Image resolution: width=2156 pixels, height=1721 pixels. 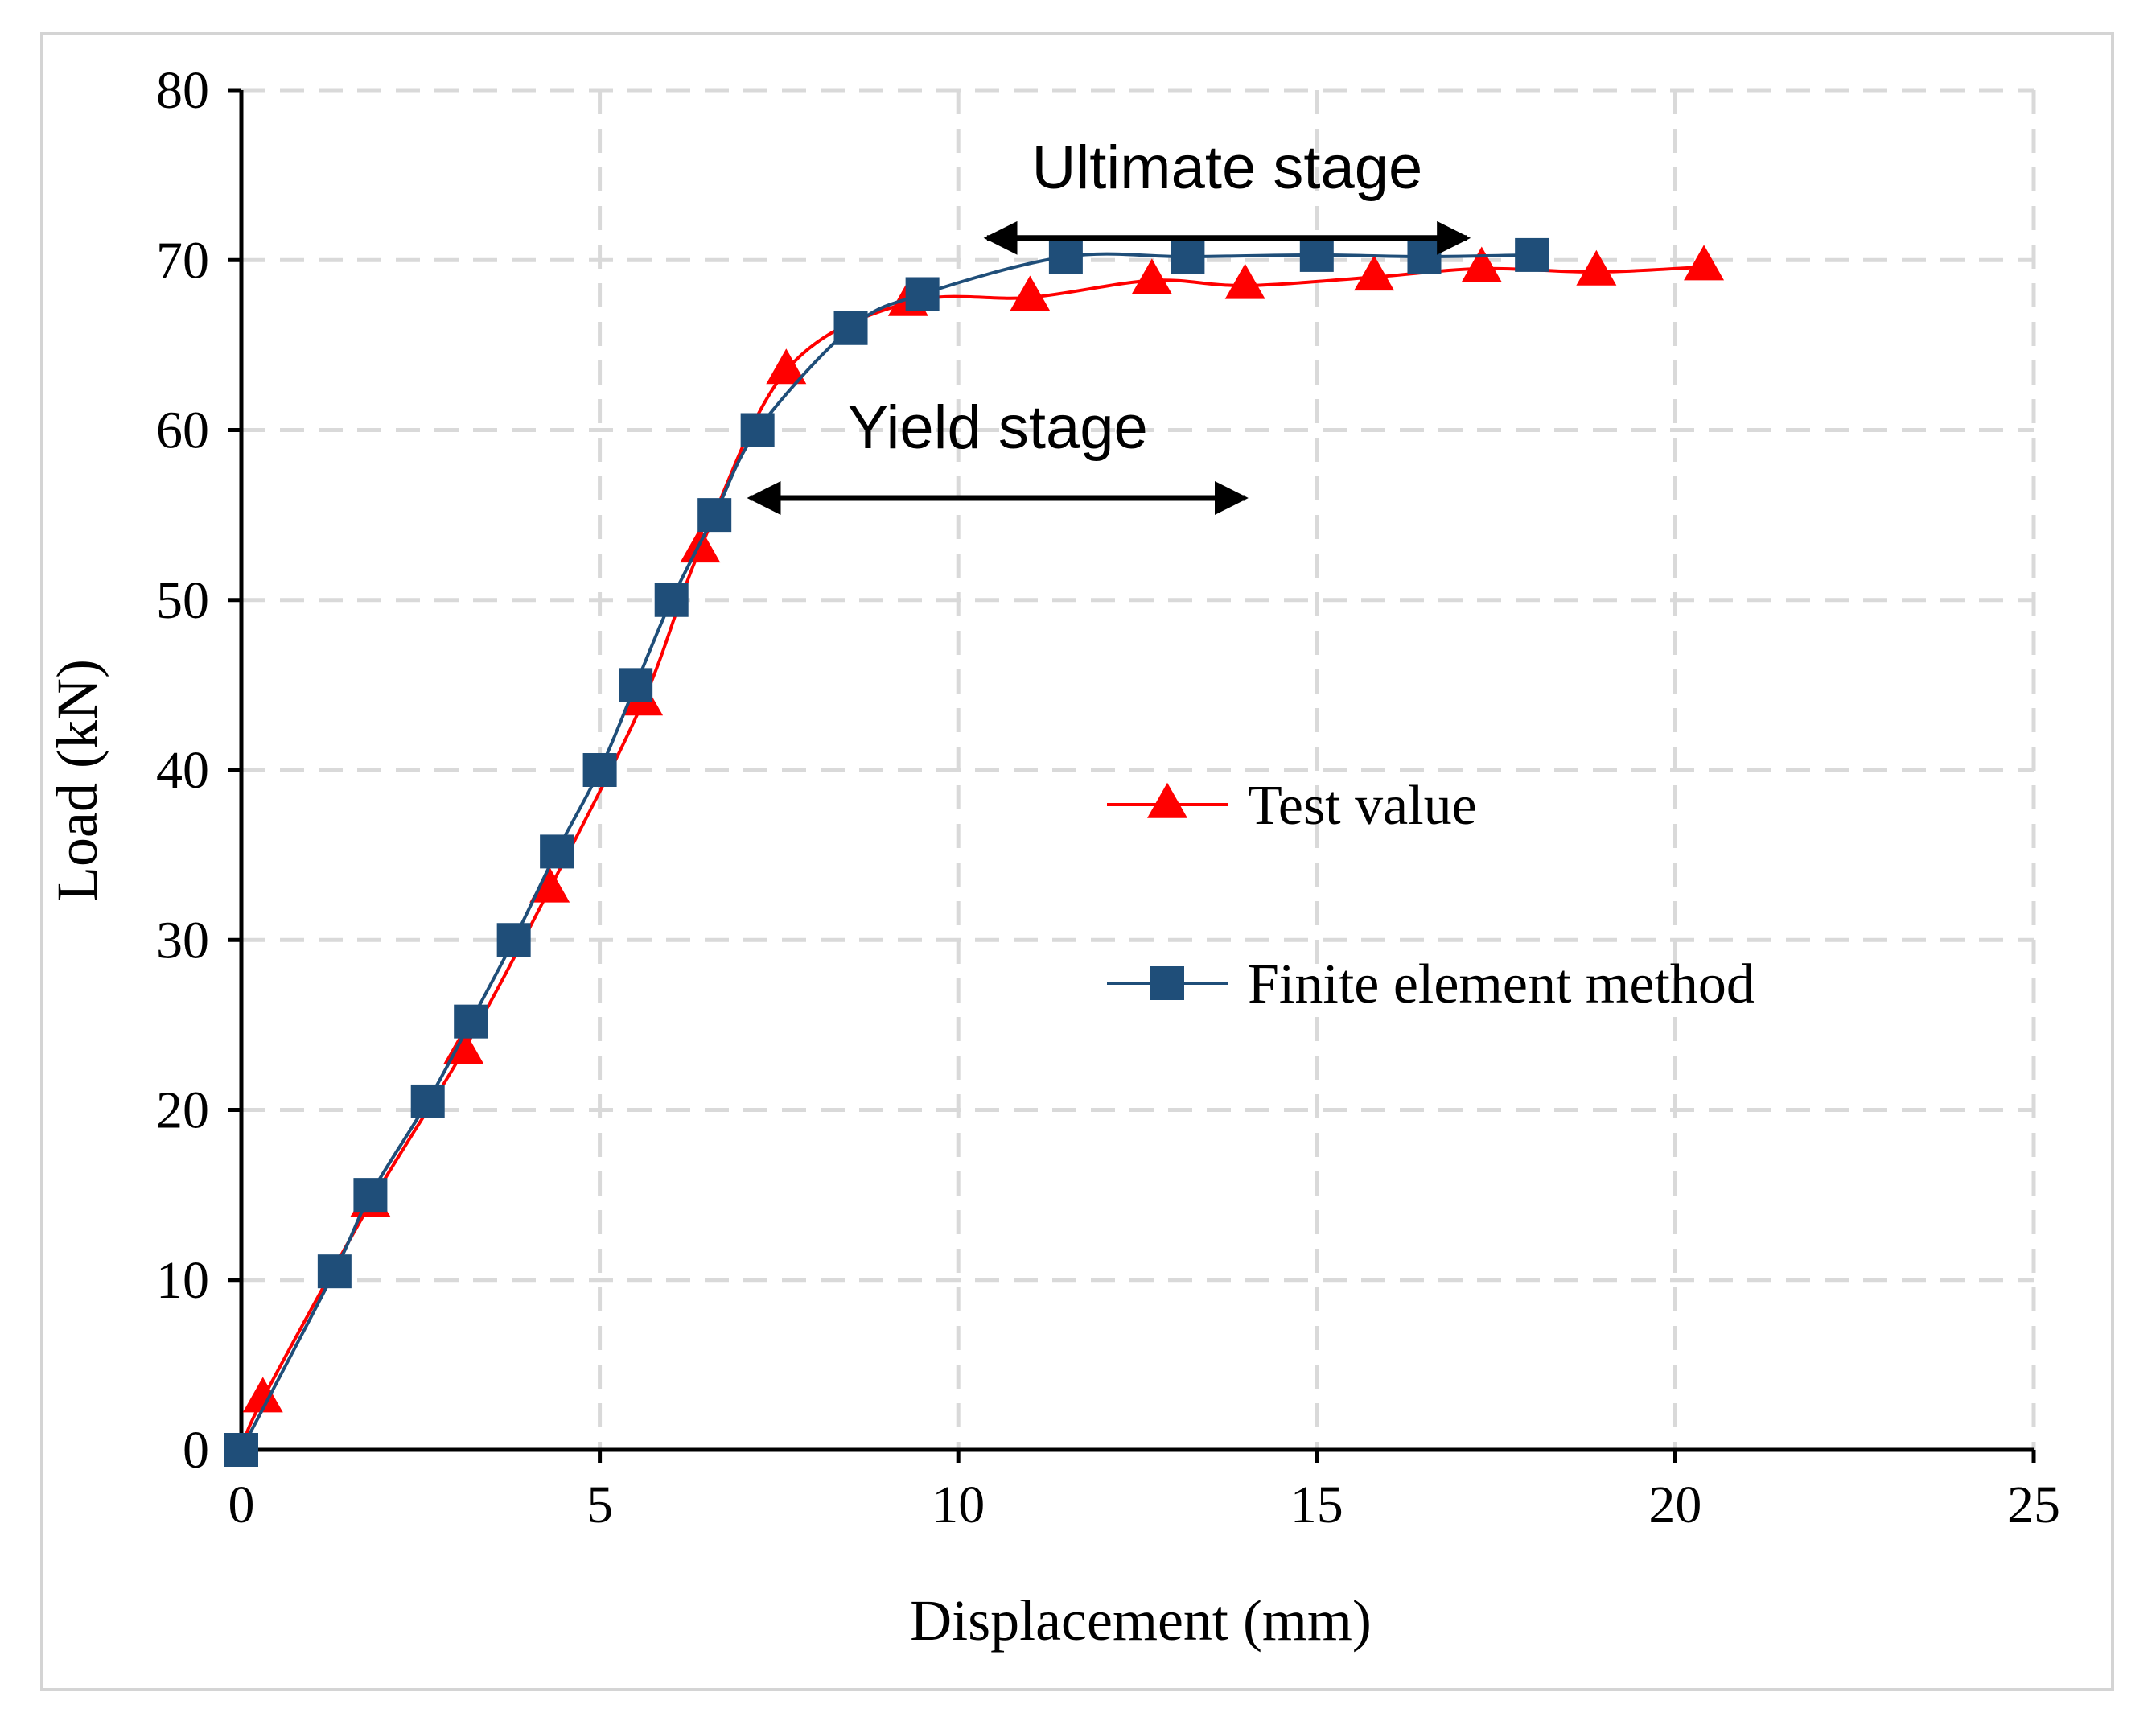 What do you see at coordinates (182, 1280) in the screenshot?
I see `y-tick-label: 10` at bounding box center [182, 1280].